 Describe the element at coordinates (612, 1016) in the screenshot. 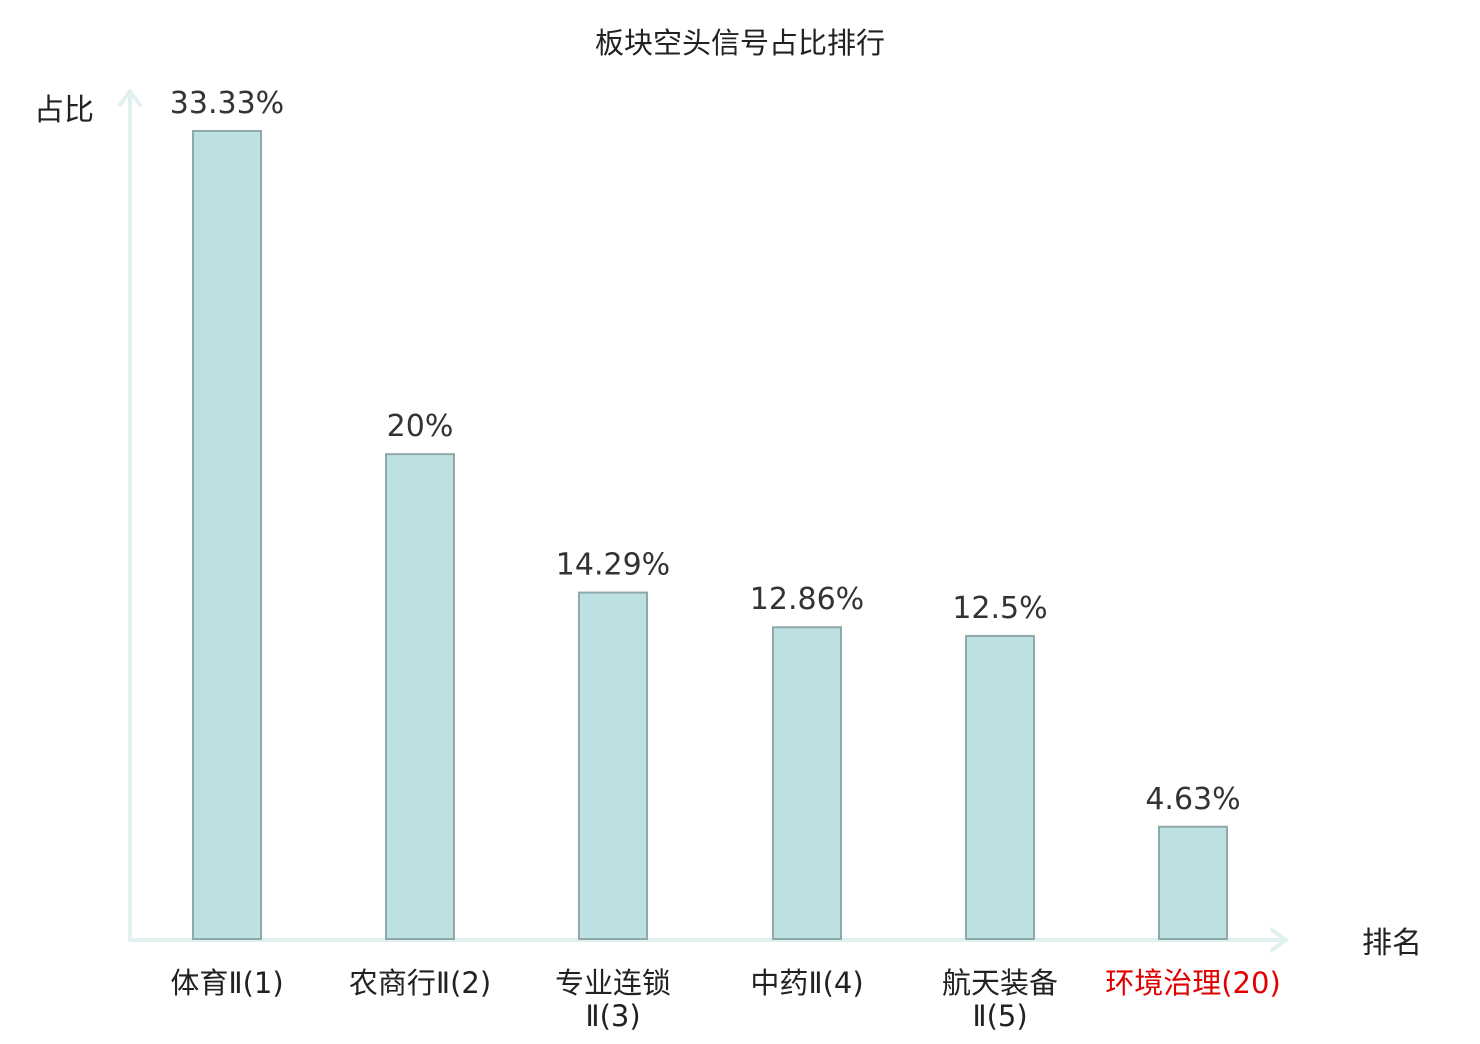

I see `category-label-3-line2: Ⅱ(3)` at that location.